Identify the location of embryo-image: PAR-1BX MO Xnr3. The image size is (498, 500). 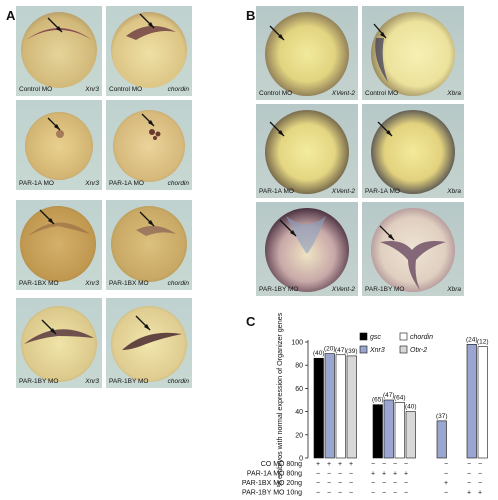
(59, 245).